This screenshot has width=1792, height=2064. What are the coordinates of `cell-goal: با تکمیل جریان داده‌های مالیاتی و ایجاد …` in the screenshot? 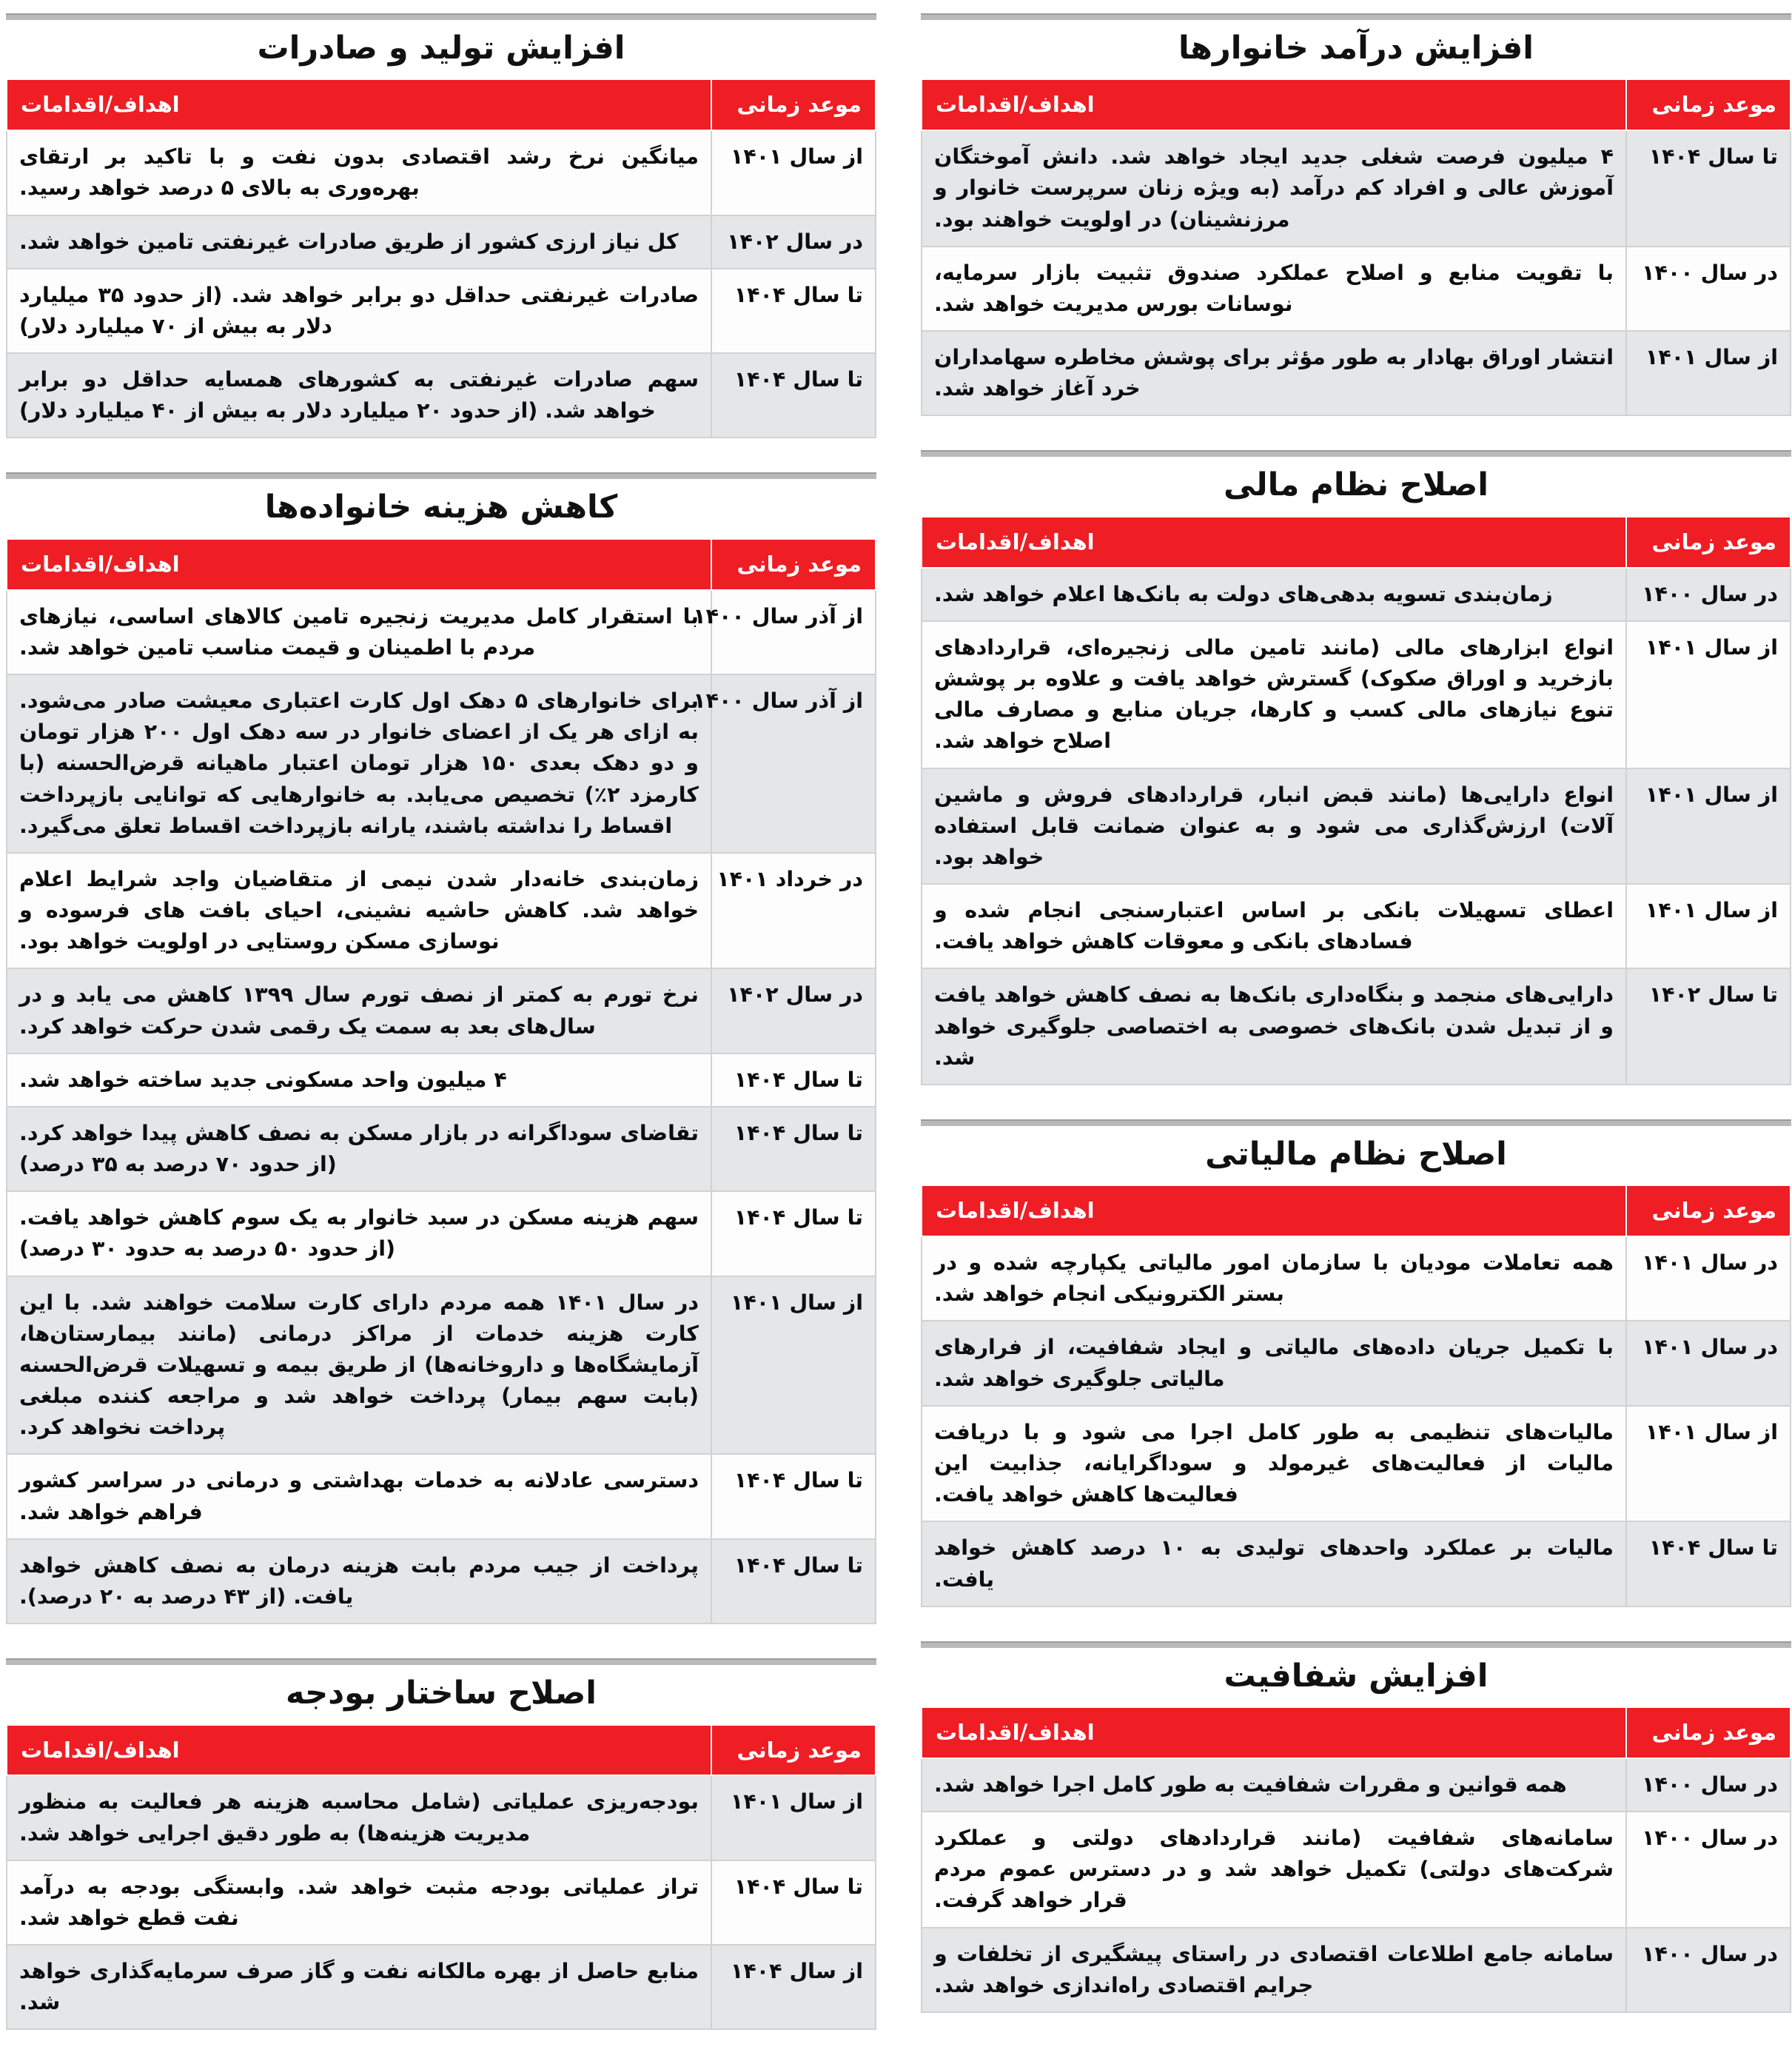 It's located at (1274, 1363).